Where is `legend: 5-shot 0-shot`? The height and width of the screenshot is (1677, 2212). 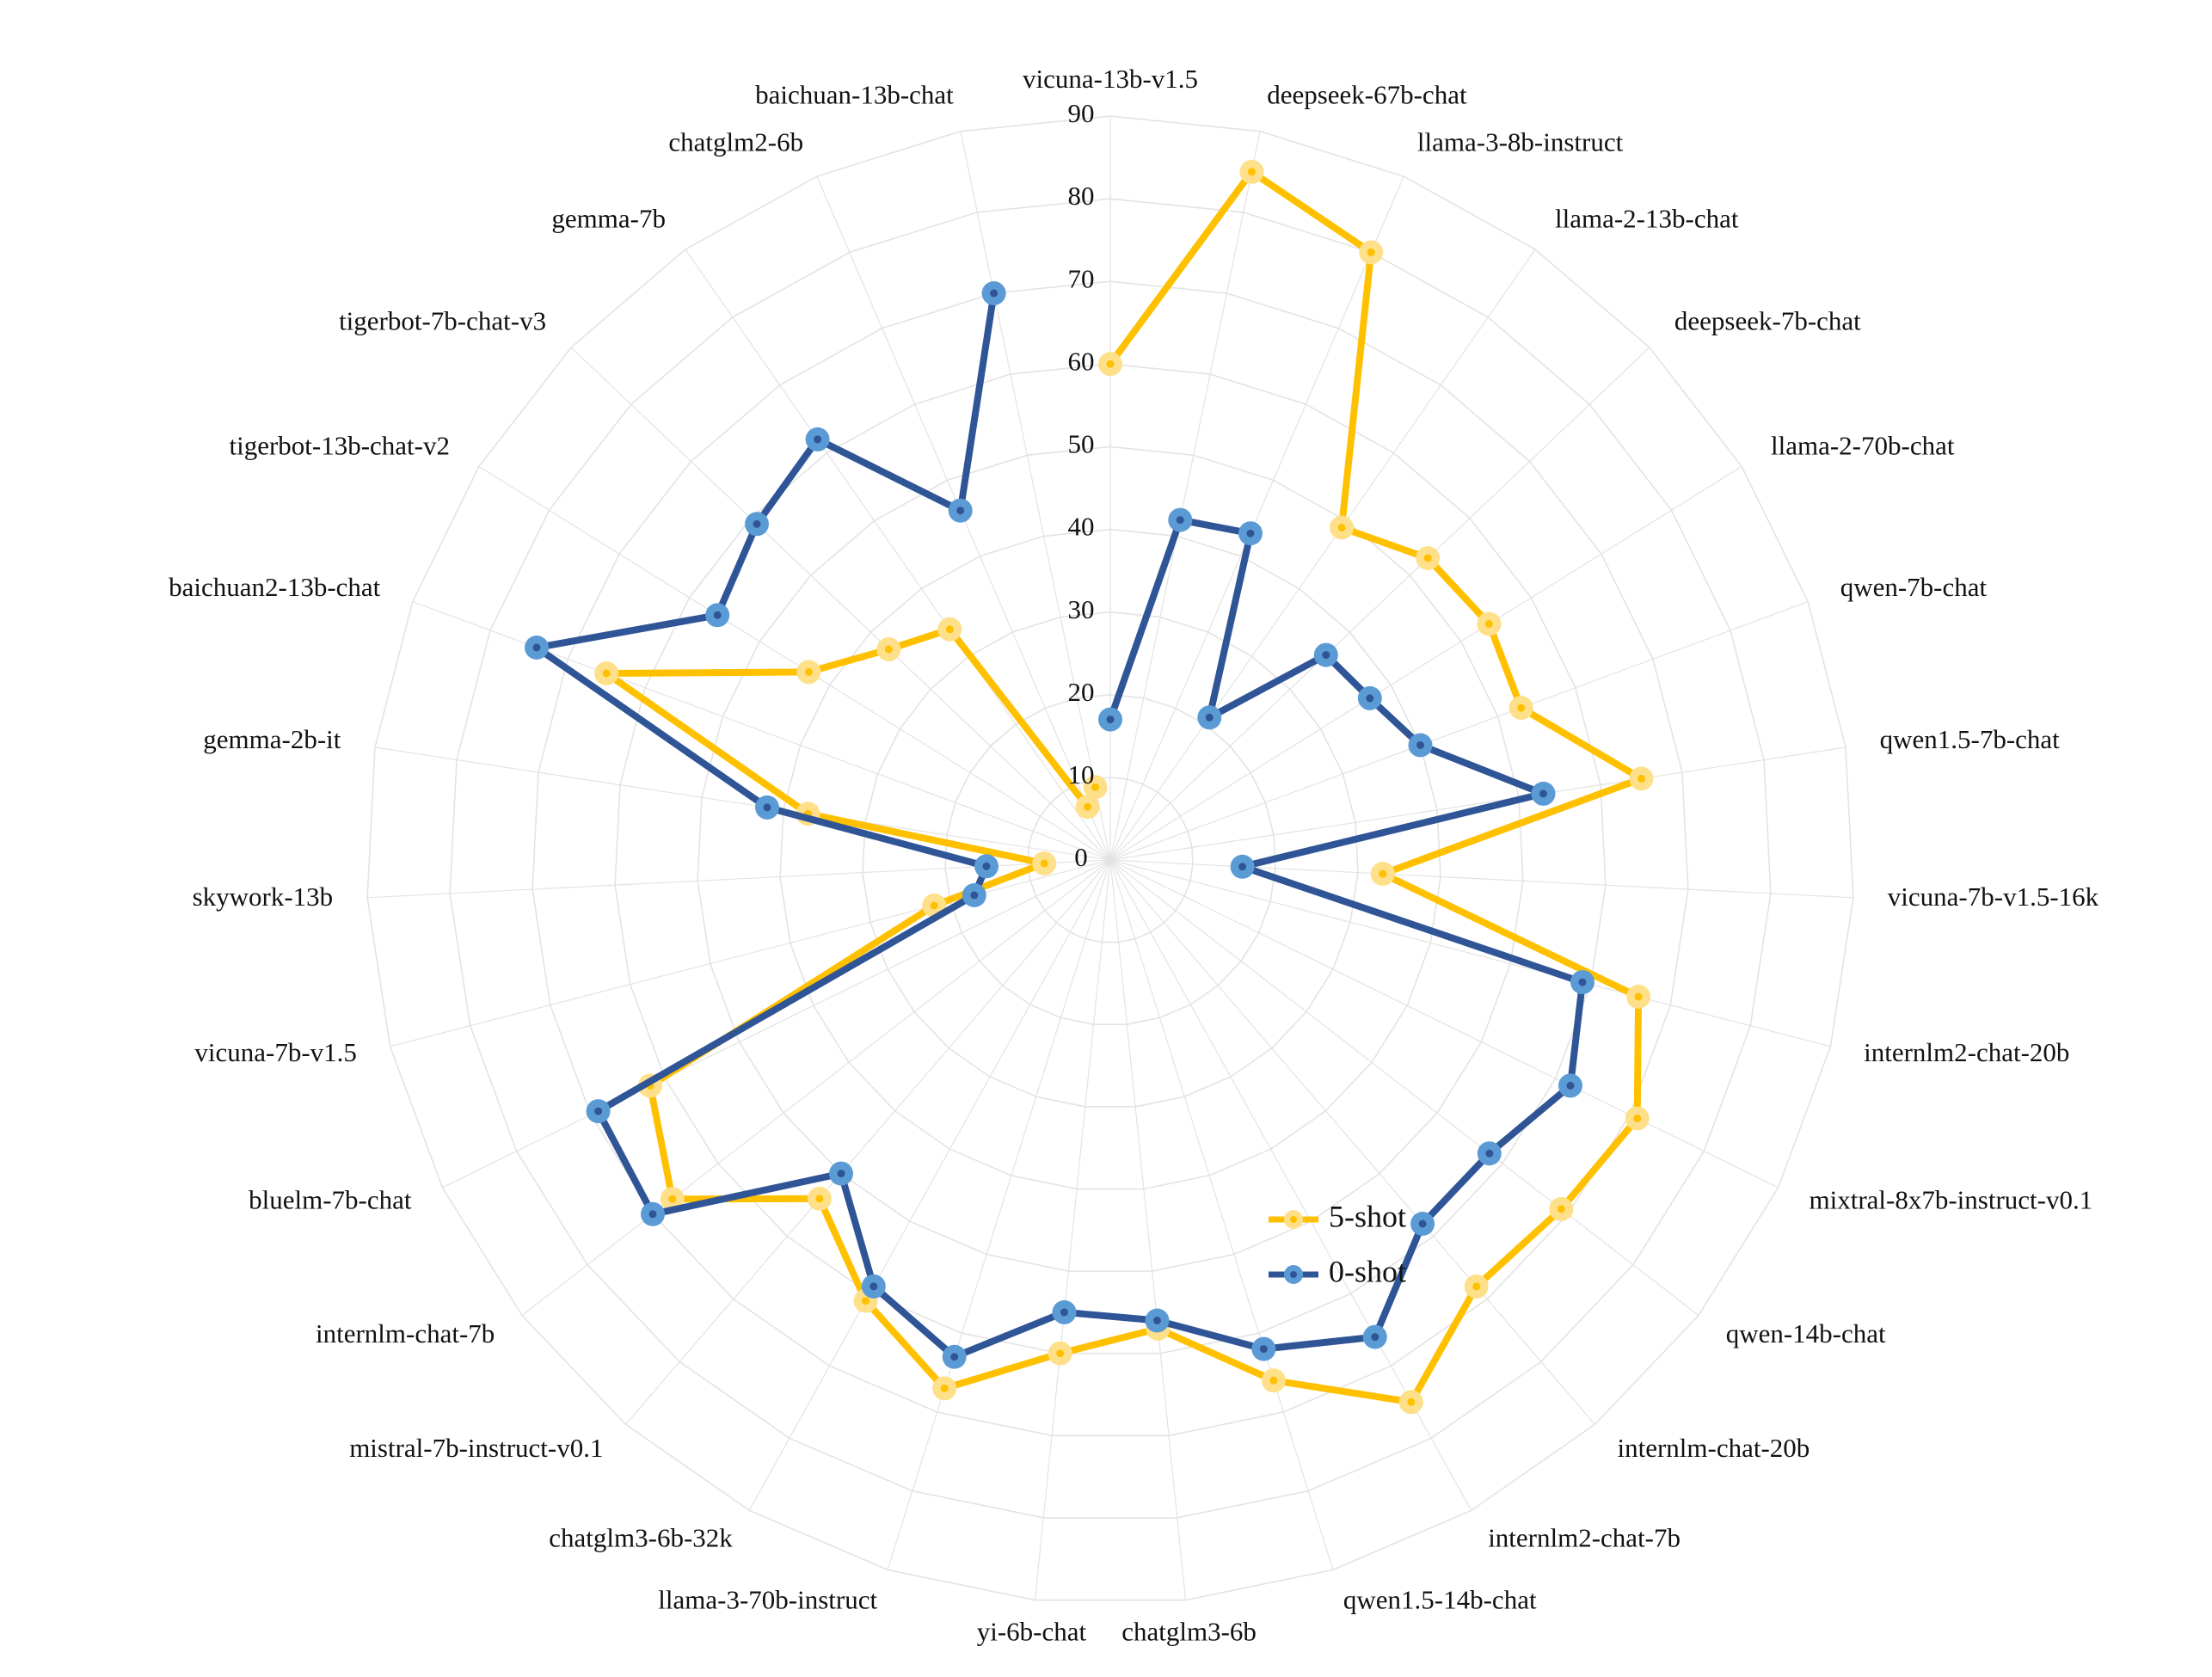 legend: 5-shot 0-shot is located at coordinates (1337, 1243).